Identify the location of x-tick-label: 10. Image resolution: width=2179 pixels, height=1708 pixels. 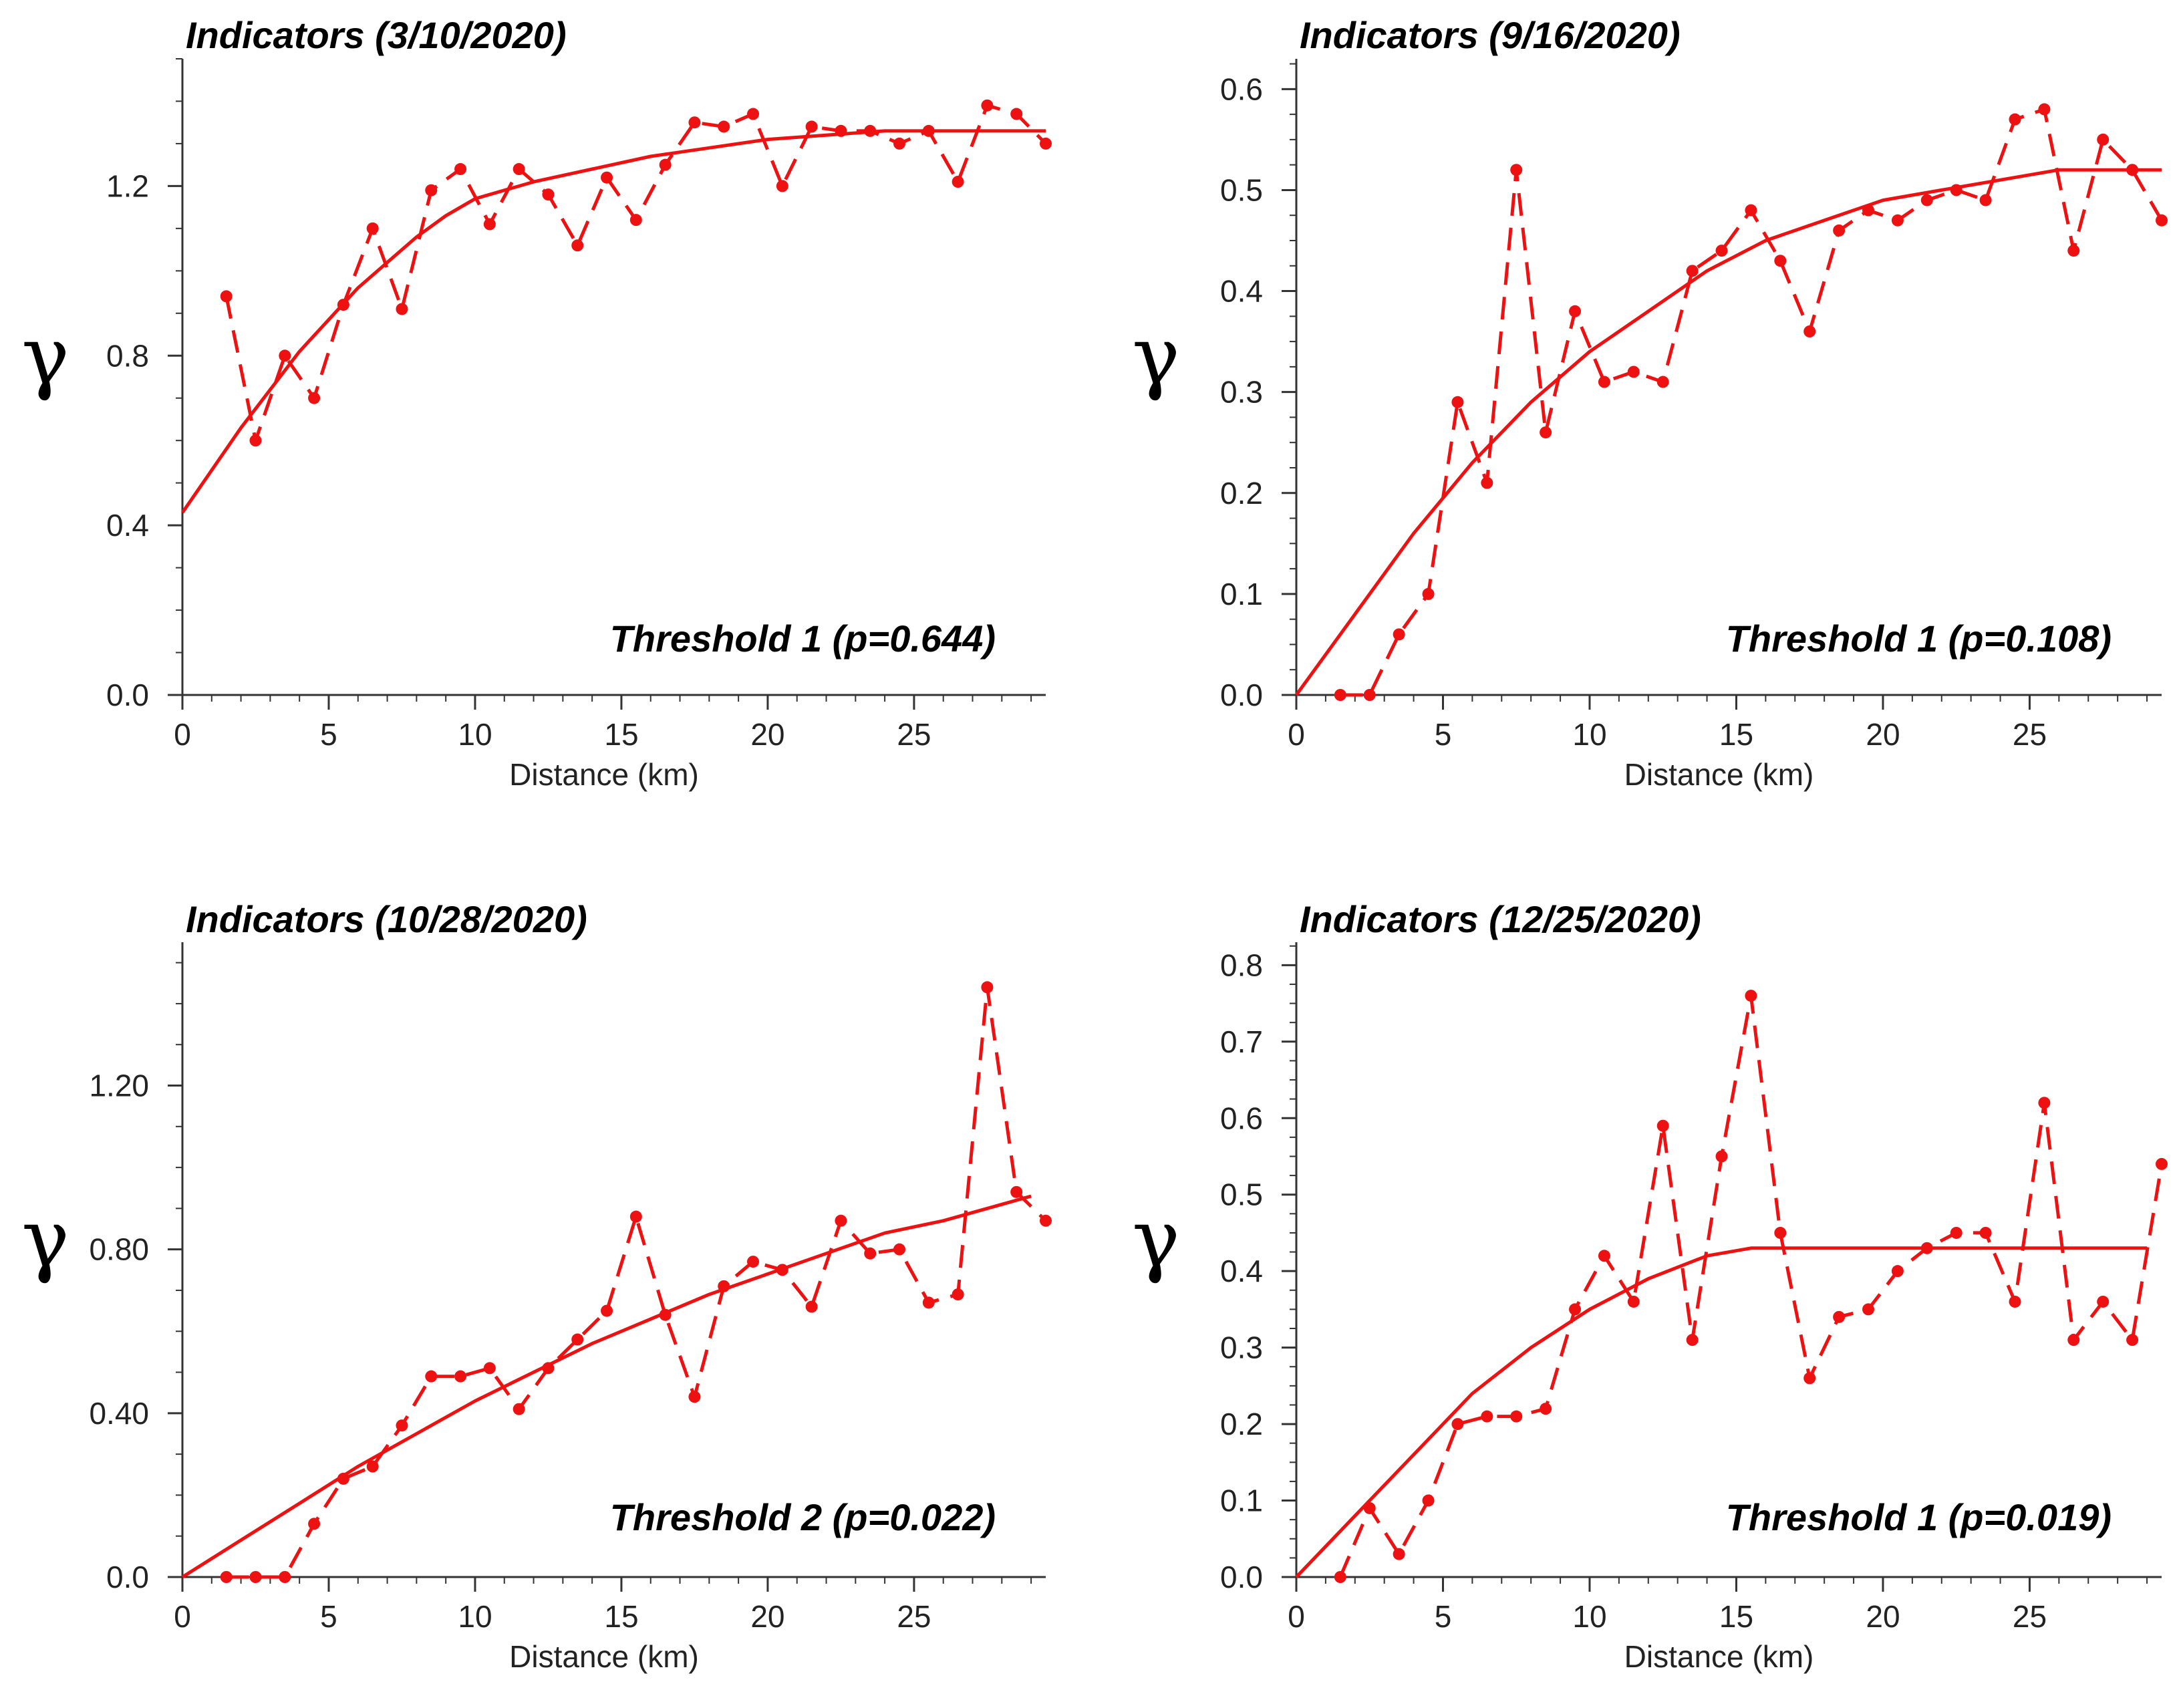
(475, 734).